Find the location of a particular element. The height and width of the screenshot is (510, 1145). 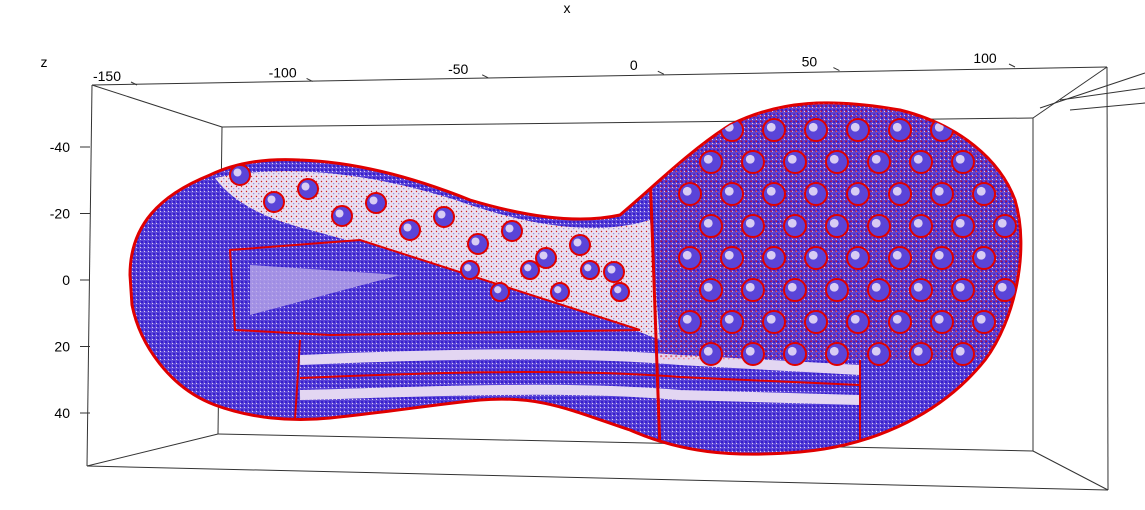

sole-arch-wedge is located at coordinates (434, 287).